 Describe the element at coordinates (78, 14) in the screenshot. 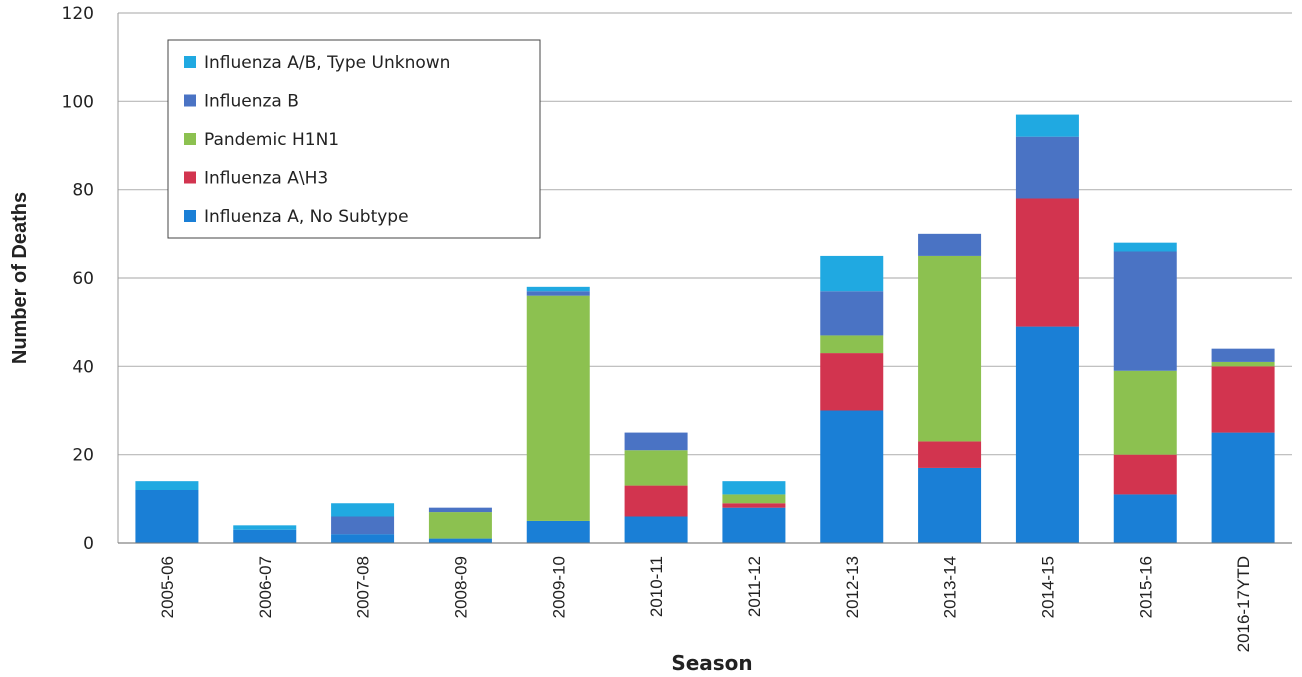

I see `y-tick-label: 120` at that location.